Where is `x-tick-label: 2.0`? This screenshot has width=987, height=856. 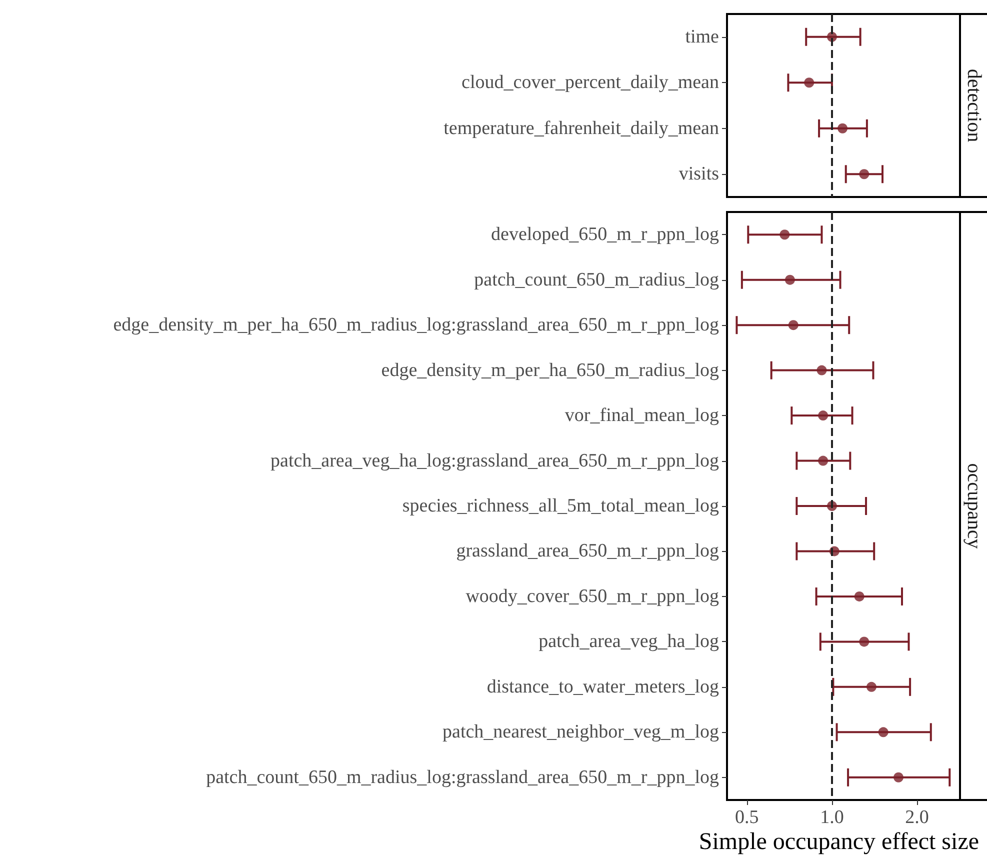
x-tick-label: 2.0 is located at coordinates (917, 817).